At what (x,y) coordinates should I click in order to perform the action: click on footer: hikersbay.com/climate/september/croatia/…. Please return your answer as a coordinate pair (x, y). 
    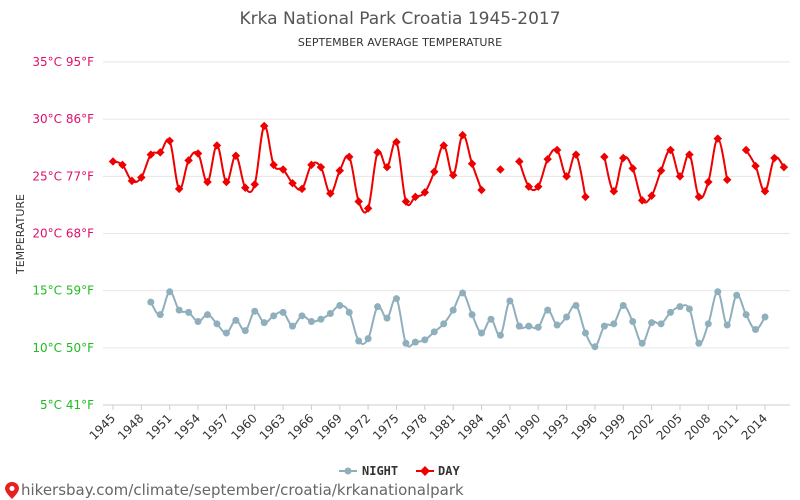
    Looking at the image, I should click on (234, 490).